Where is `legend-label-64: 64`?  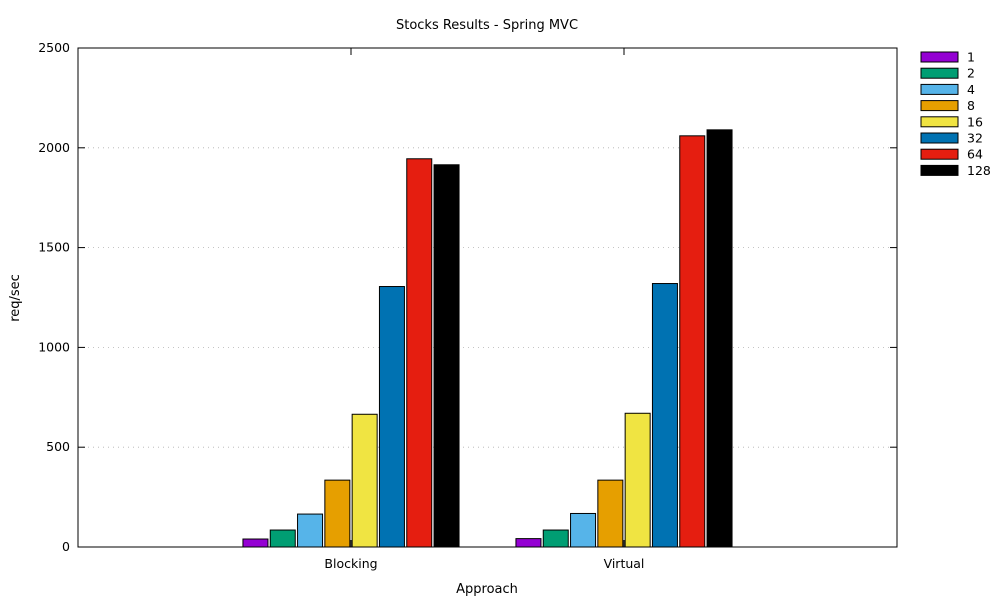
legend-label-64: 64 is located at coordinates (975, 154).